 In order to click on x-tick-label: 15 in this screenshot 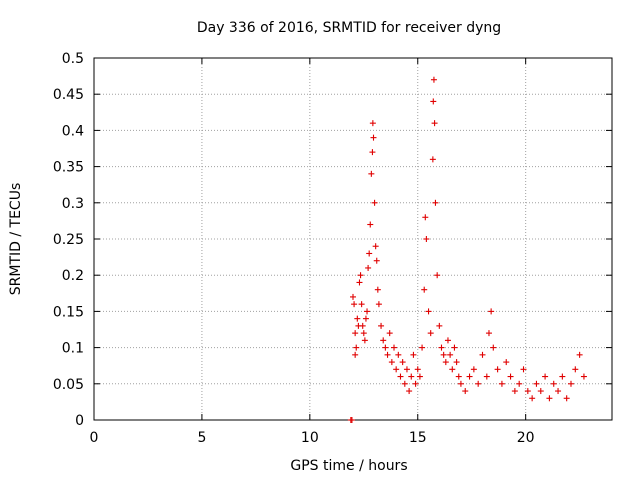, I will do `click(418, 438)`.